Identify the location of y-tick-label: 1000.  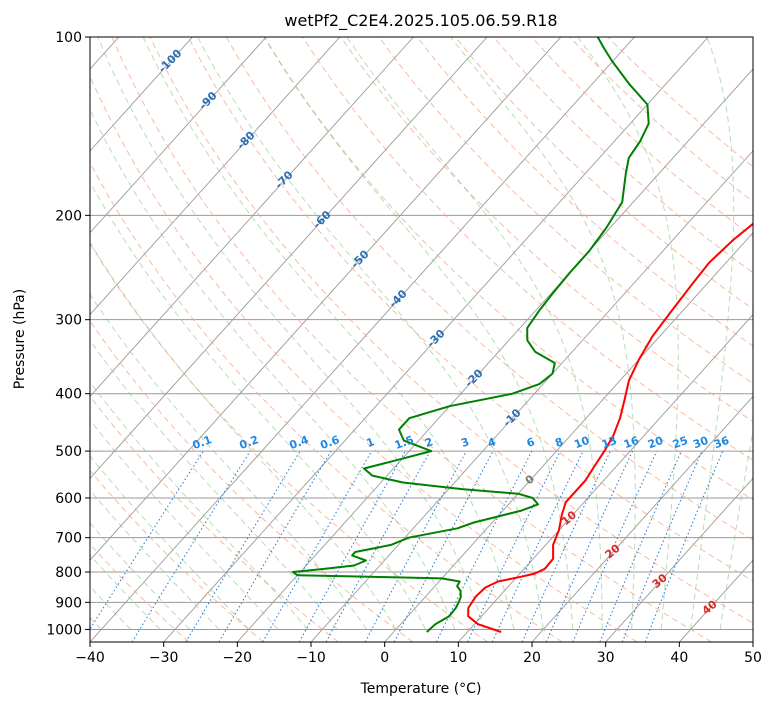
(64, 630).